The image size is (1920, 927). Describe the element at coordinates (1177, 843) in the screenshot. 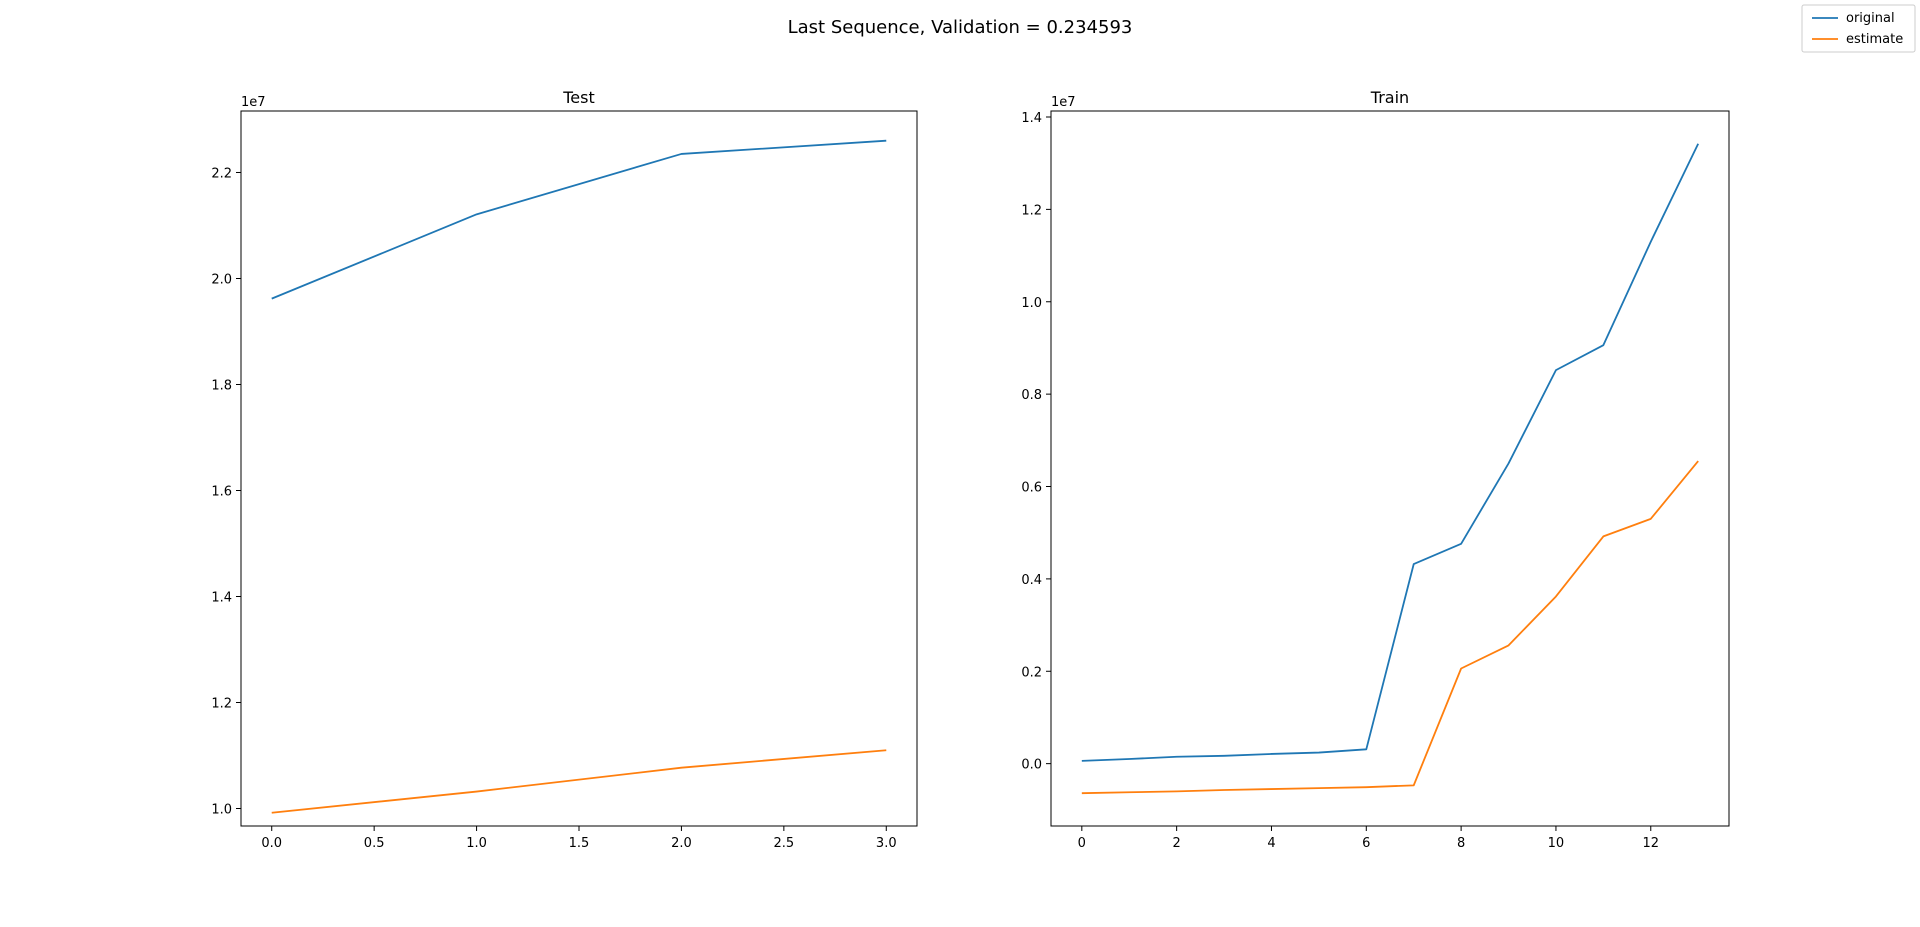

I see `train-x-tick-label: 2` at that location.